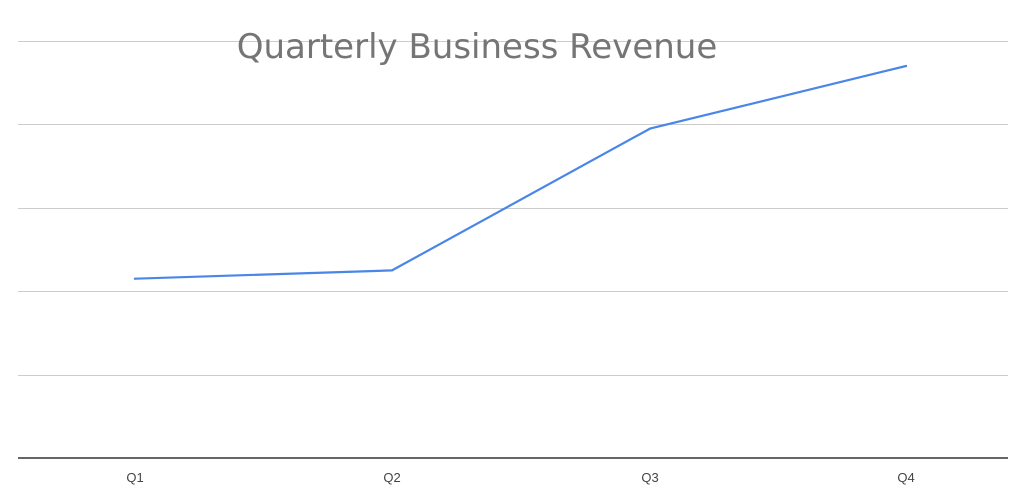  What do you see at coordinates (134, 477) in the screenshot?
I see `x-tick-label-q1: Q1` at bounding box center [134, 477].